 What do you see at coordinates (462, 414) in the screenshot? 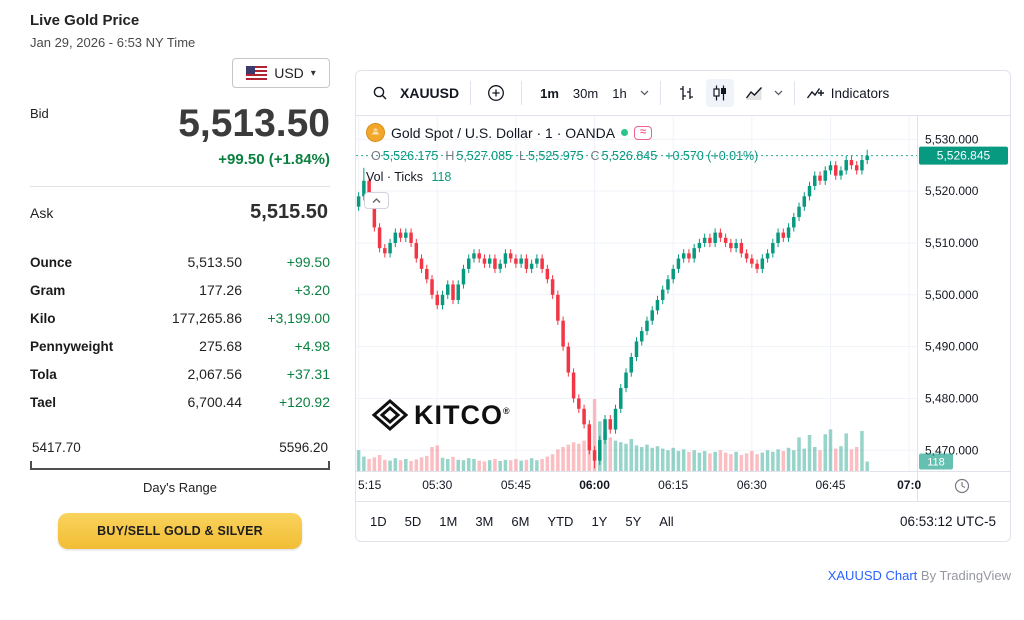
I see `kitco-watermark-text: KITCO®` at bounding box center [462, 414].